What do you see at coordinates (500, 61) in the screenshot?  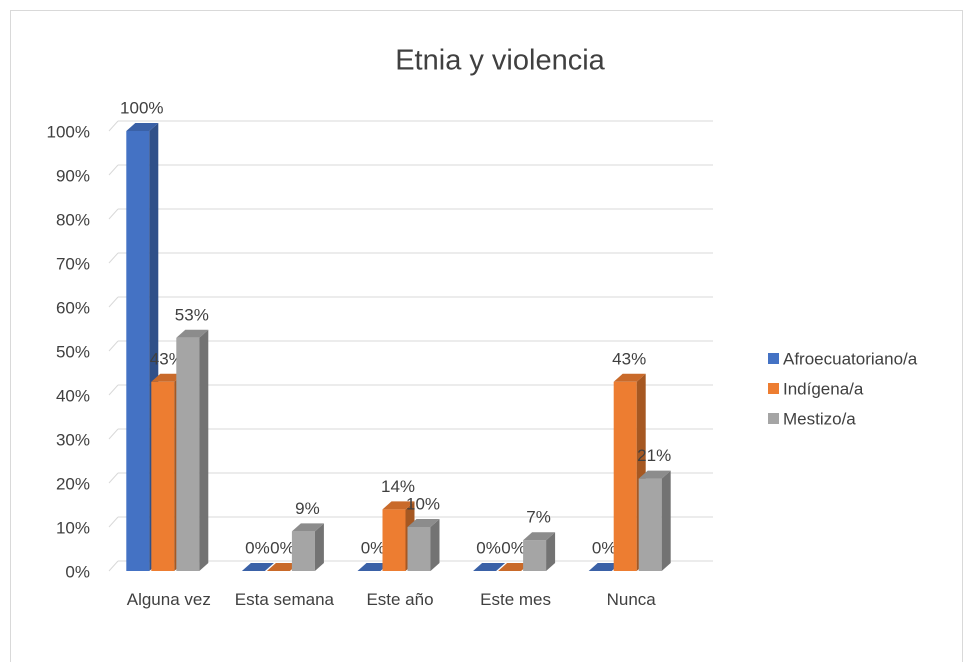 I see `chart-title: Etnia y violencia` at bounding box center [500, 61].